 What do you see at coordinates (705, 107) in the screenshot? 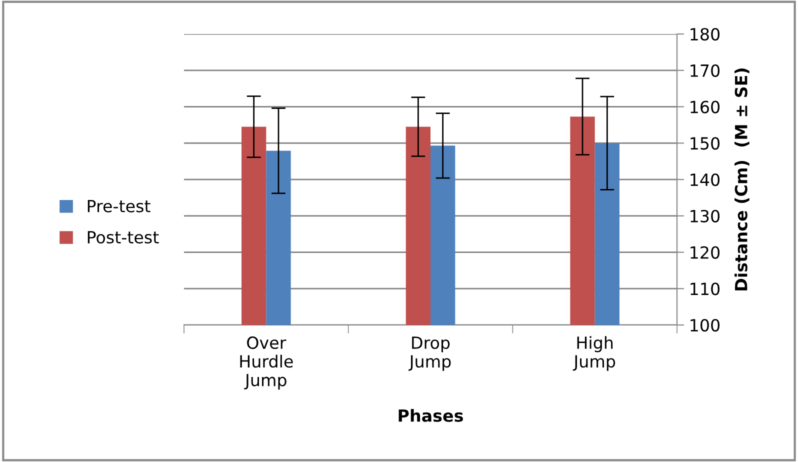
I see `y-tick-label: 160` at bounding box center [705, 107].